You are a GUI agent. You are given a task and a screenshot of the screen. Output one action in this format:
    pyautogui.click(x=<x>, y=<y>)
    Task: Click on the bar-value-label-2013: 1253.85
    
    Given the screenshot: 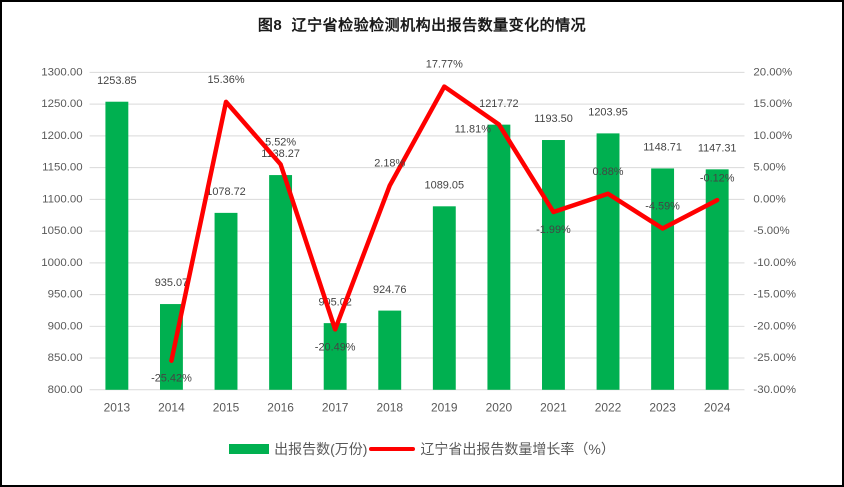 What is the action you would take?
    pyautogui.click(x=117, y=81)
    